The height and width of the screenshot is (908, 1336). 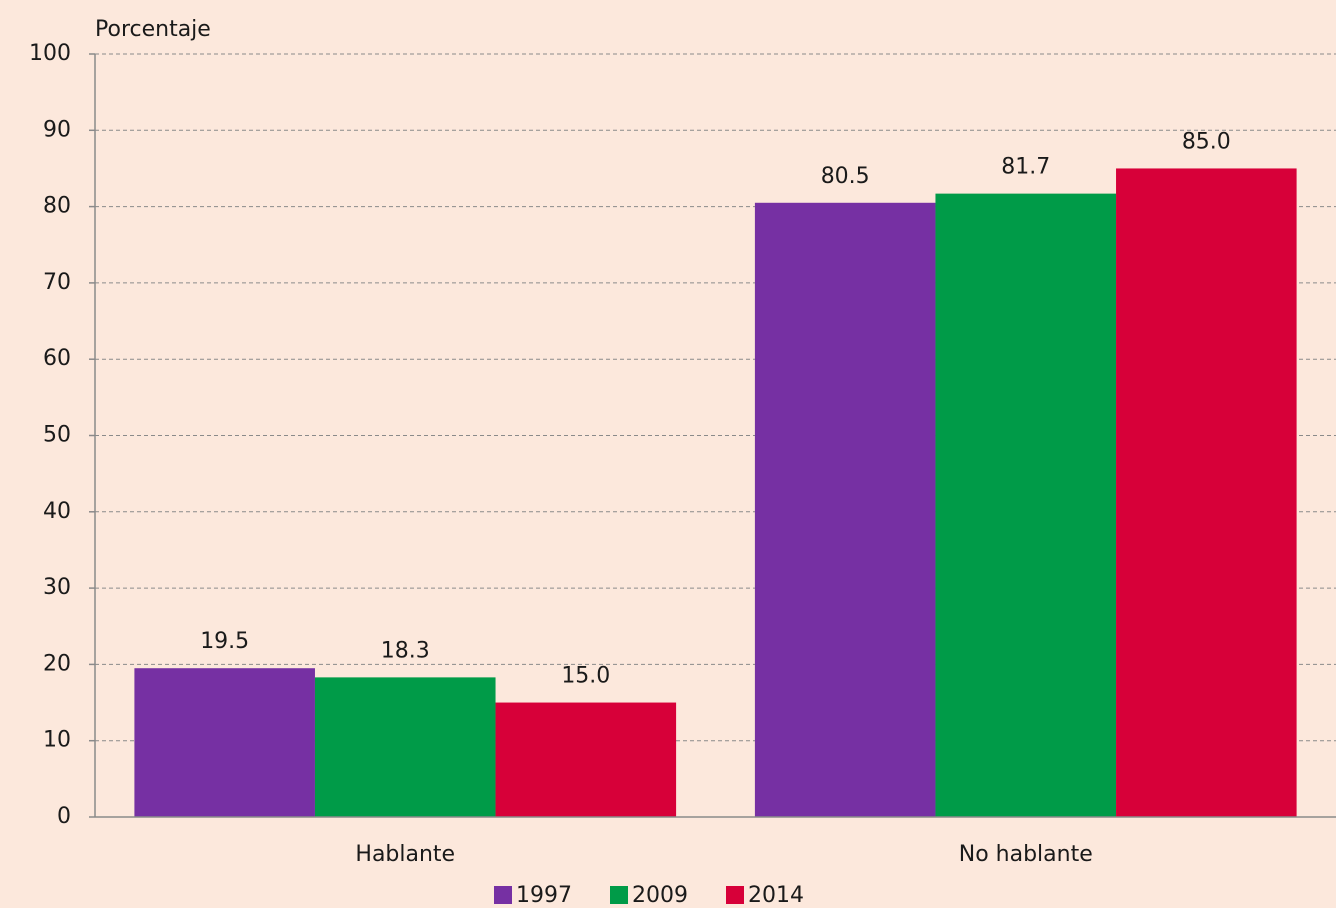 I want to click on legend-label: 1997, so click(x=544, y=895).